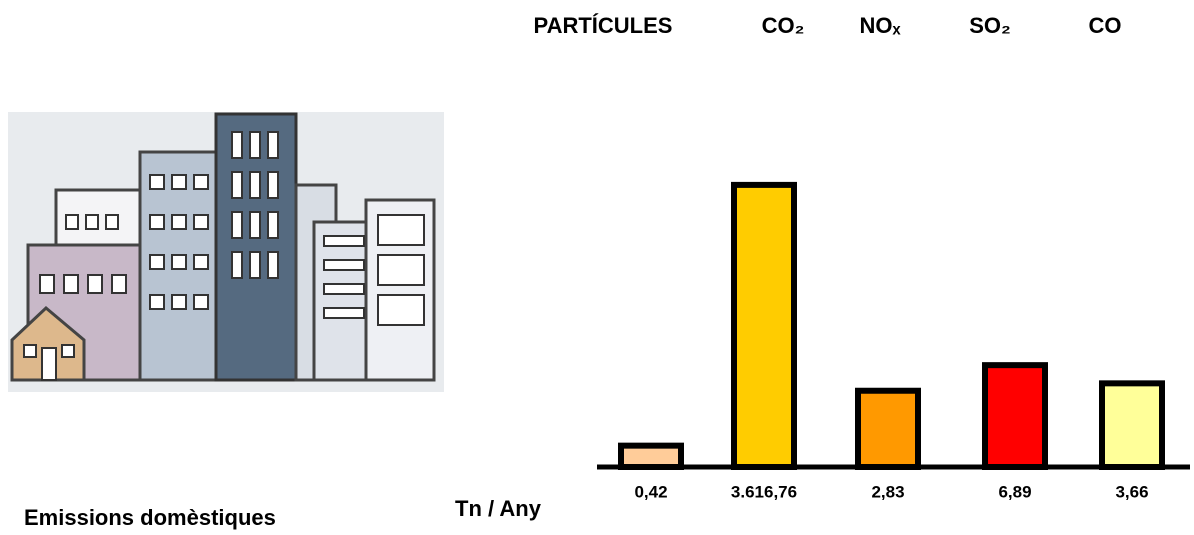 The height and width of the screenshot is (535, 1194). Describe the element at coordinates (603, 25) in the screenshot. I see `category-label: PARTÍCULES` at that location.